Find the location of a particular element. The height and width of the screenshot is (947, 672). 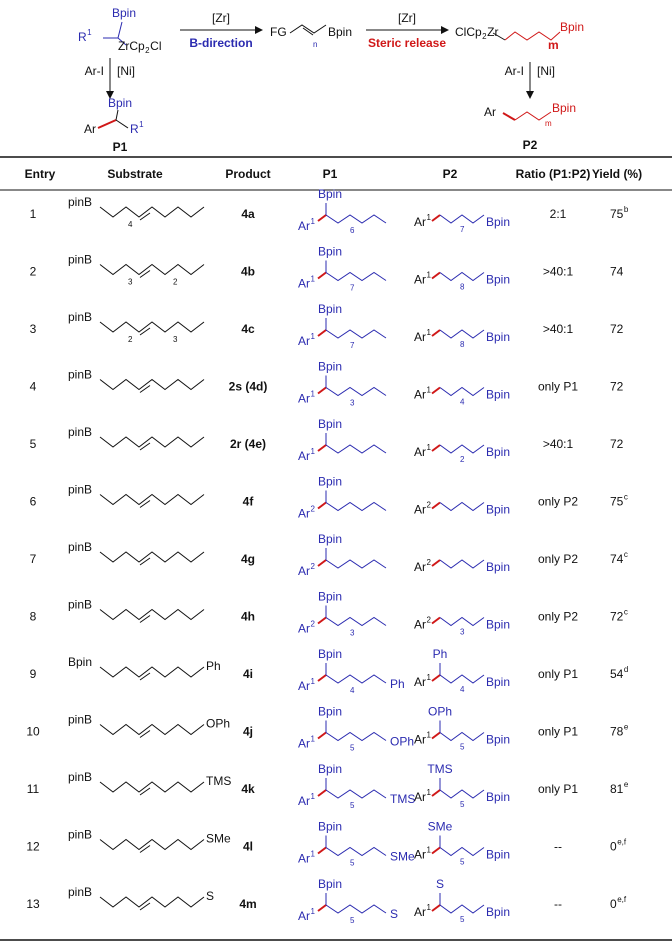

yield: 0 is located at coordinates (613, 904).